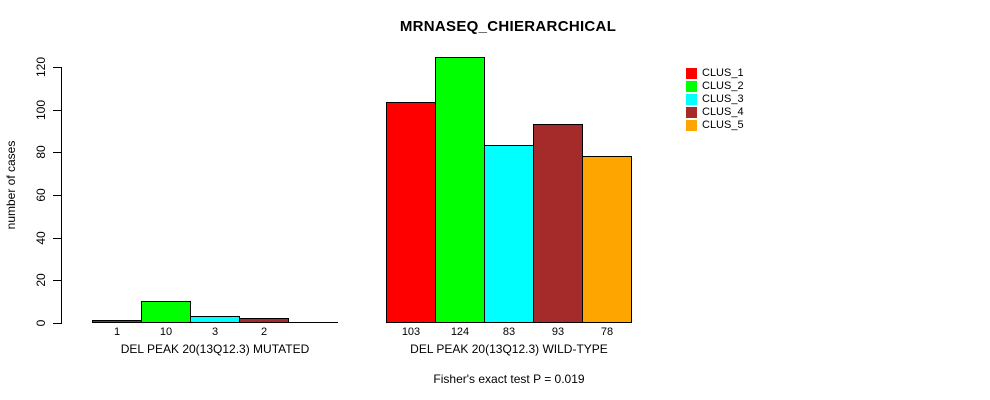 This screenshot has width=990, height=400. I want to click on y-axis-line, so click(61, 195).